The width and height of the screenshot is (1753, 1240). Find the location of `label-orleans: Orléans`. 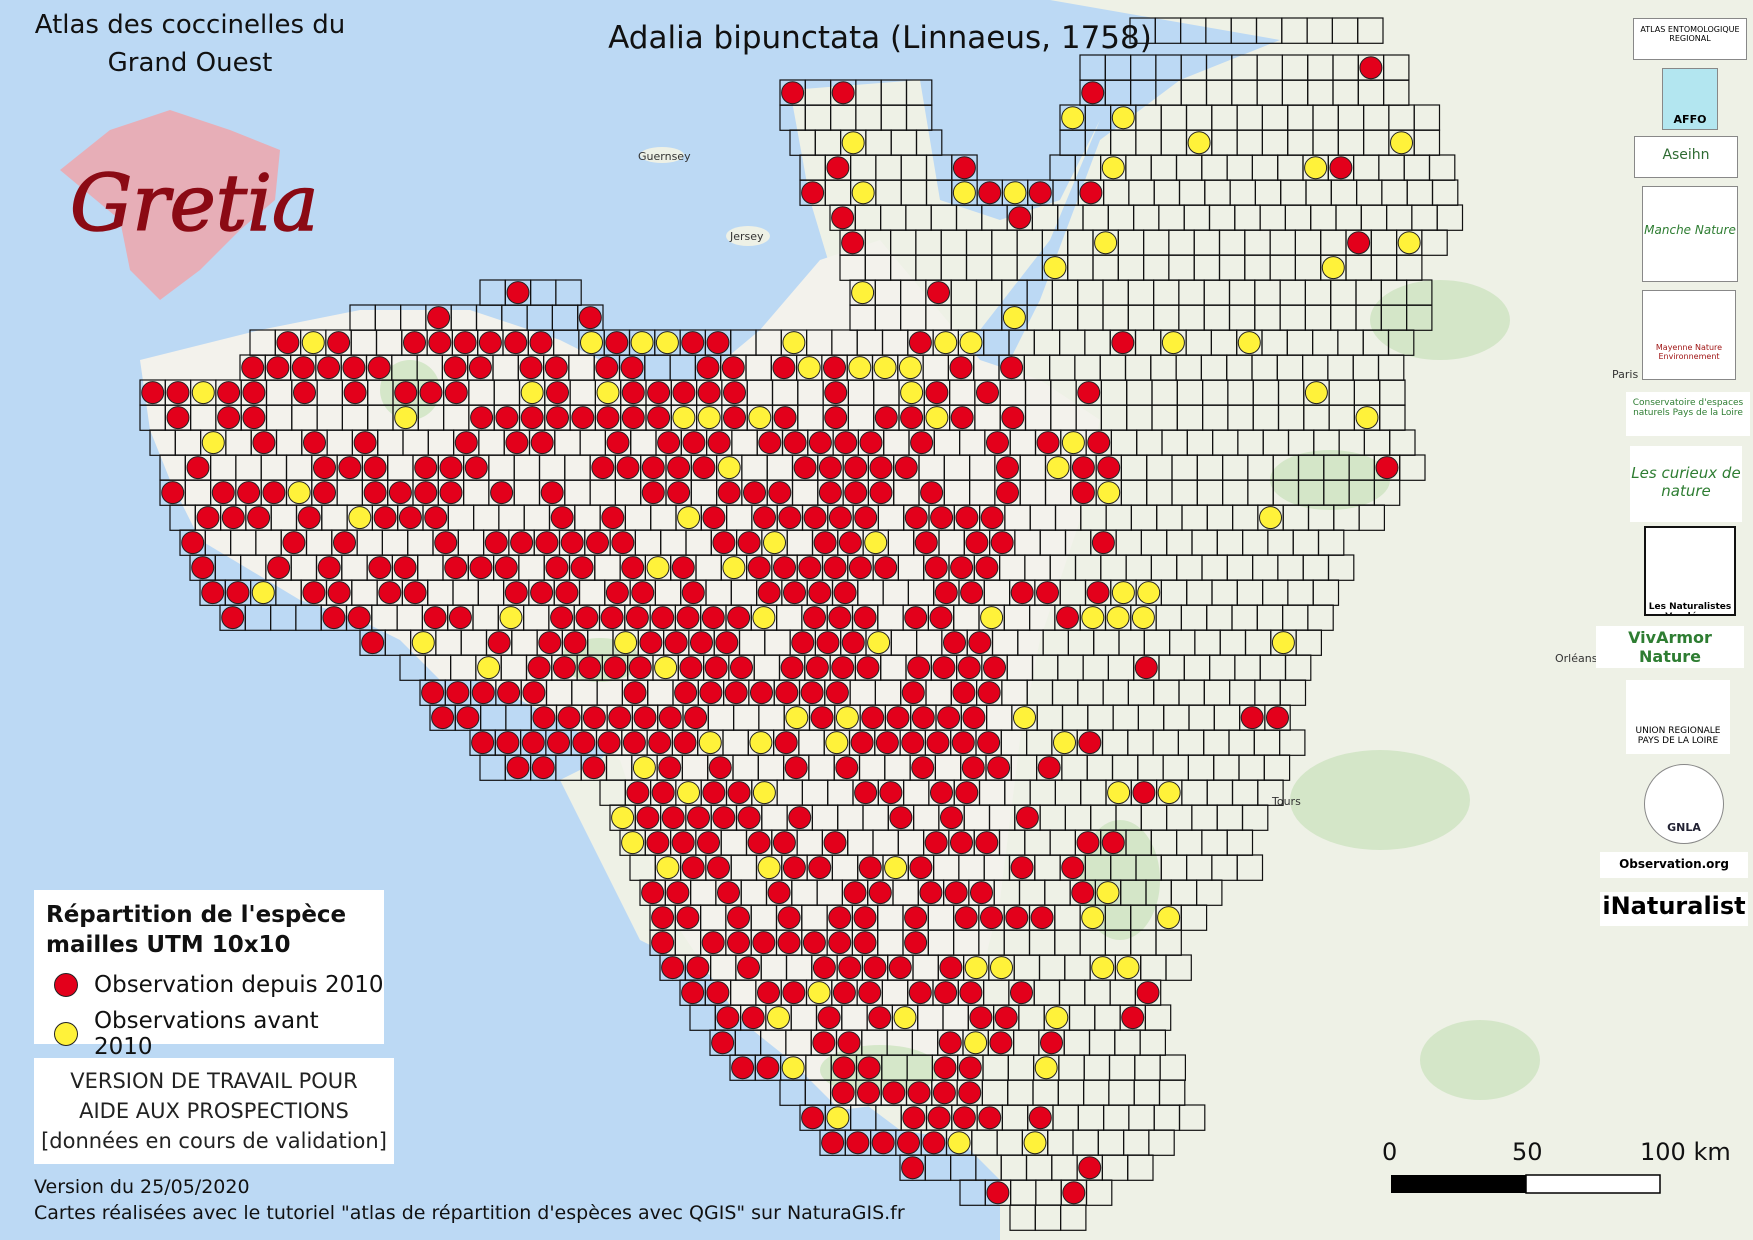

label-orleans: Orléans is located at coordinates (1576, 658).